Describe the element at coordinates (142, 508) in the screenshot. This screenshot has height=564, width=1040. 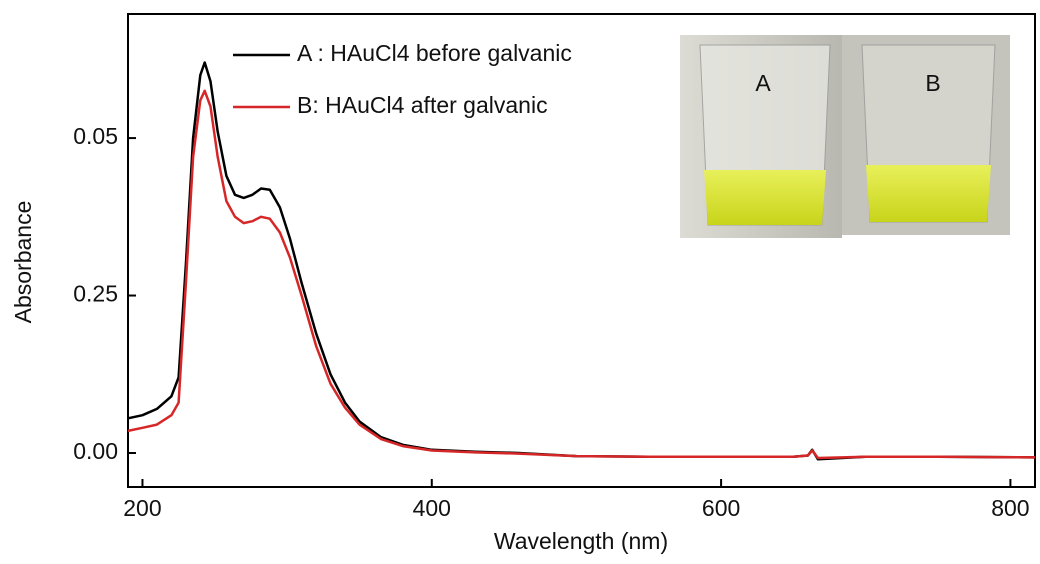
I see `x-tick-label: 200` at that location.